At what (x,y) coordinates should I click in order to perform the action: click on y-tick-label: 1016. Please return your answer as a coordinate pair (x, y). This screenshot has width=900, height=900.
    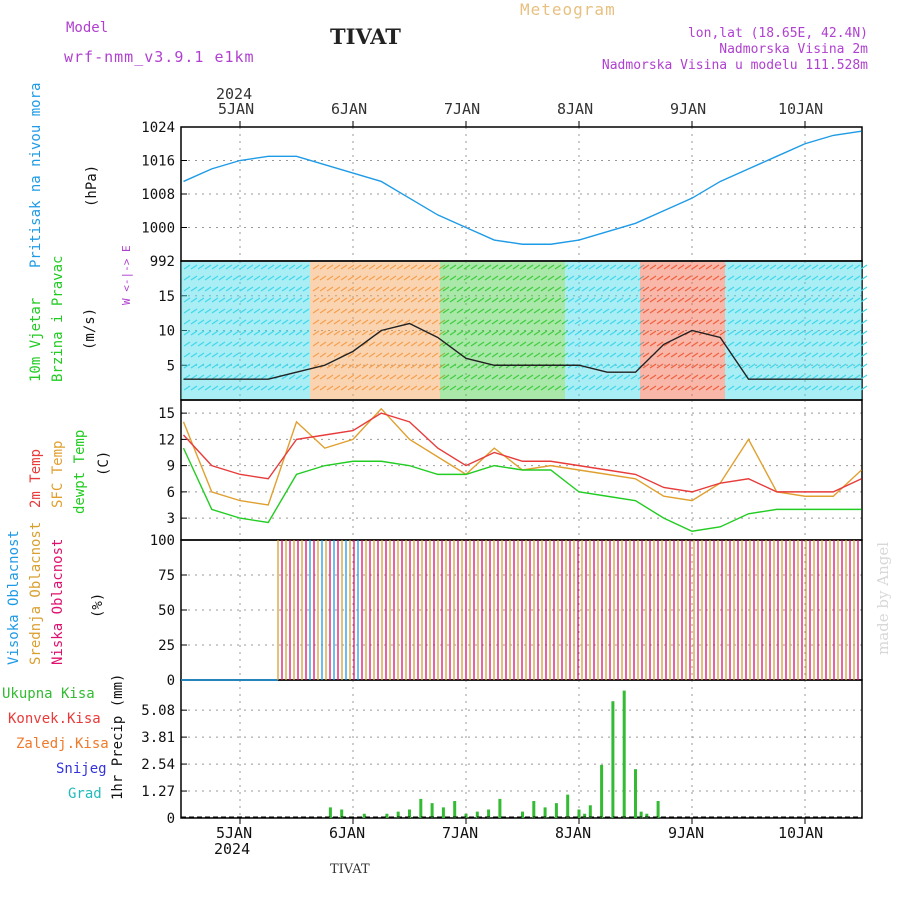
    Looking at the image, I should click on (158, 162).